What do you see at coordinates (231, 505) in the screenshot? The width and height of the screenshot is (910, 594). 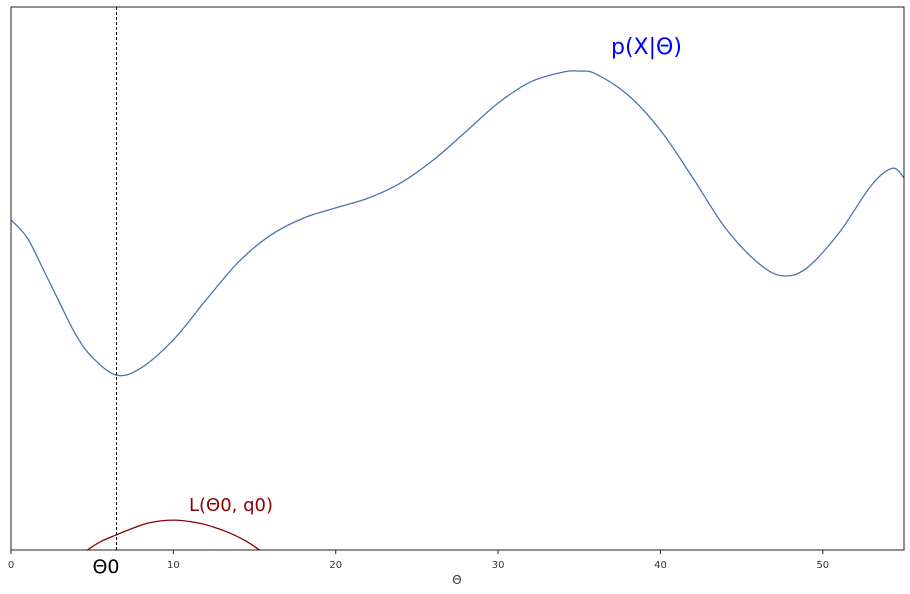 I see `series-label-L: L(Θ0, q0)` at bounding box center [231, 505].